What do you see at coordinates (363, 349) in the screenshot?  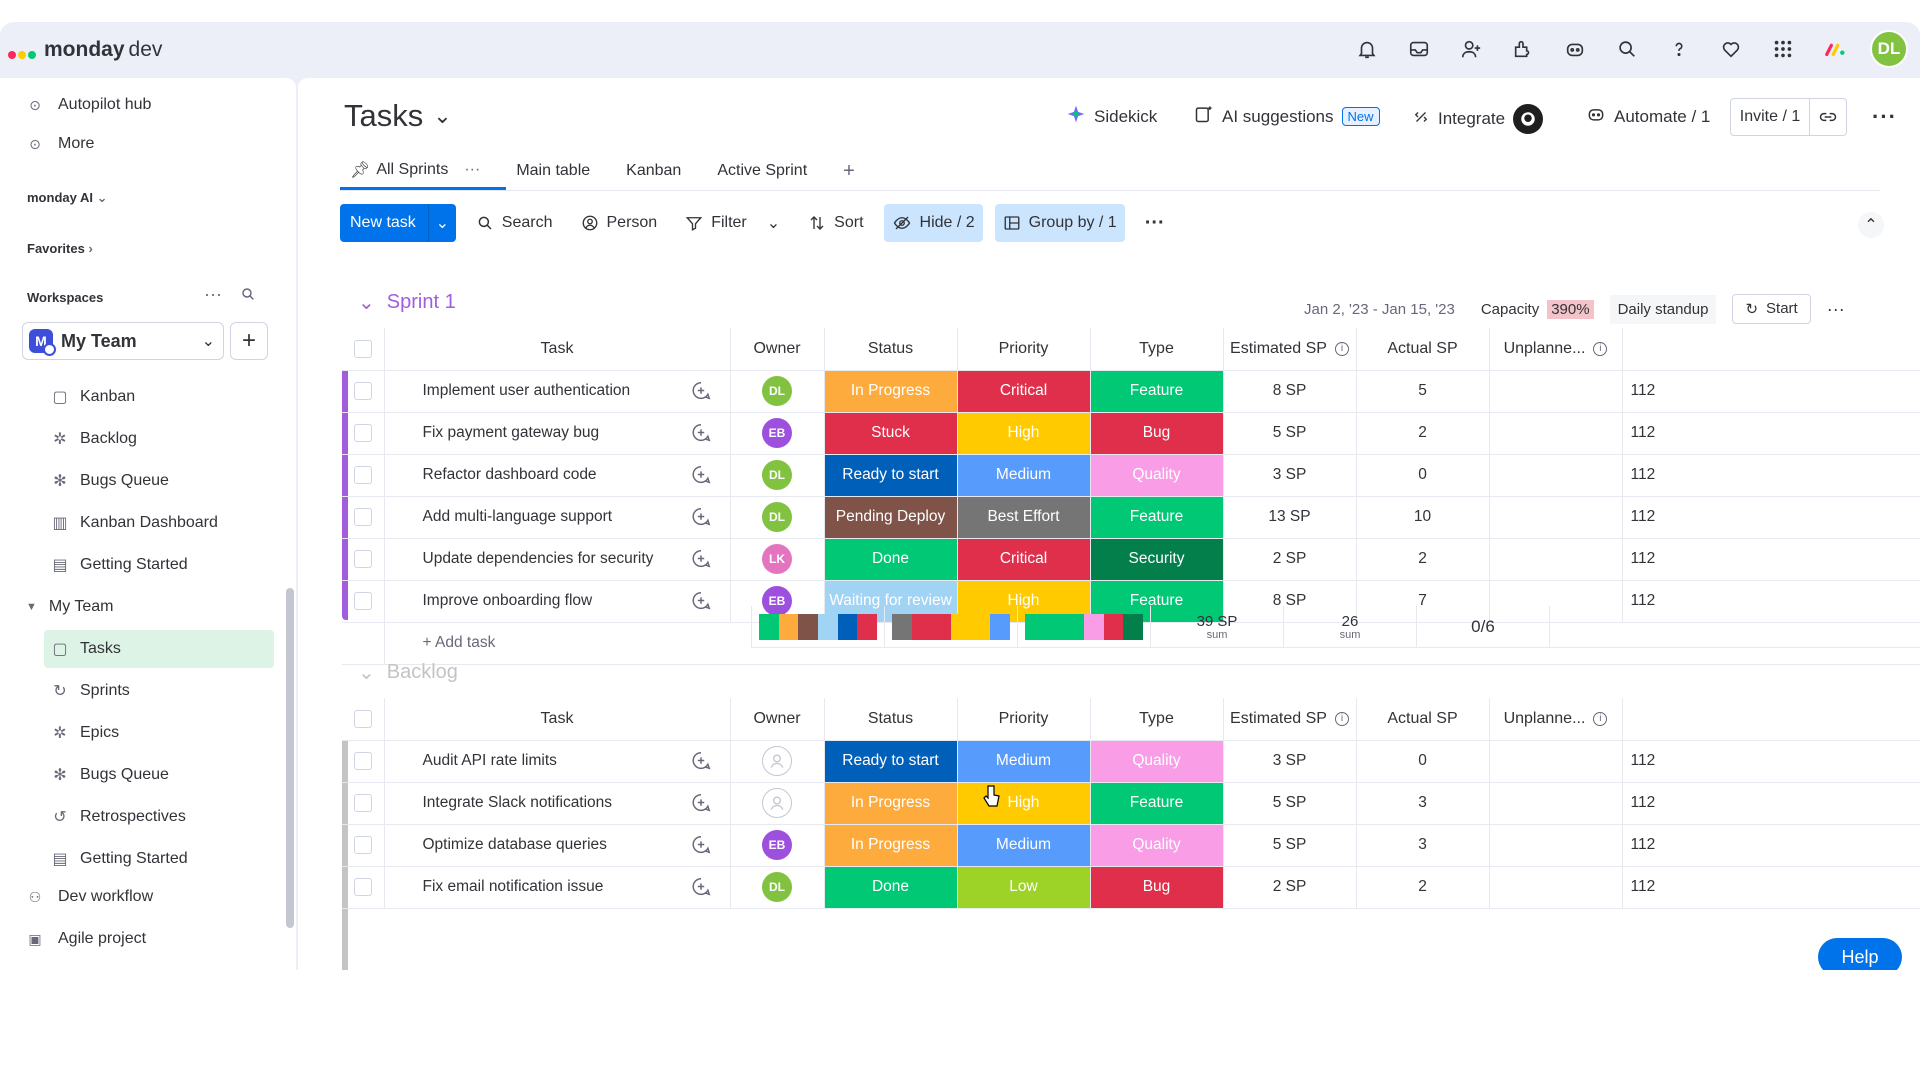 I see `select-all-checkbox` at bounding box center [363, 349].